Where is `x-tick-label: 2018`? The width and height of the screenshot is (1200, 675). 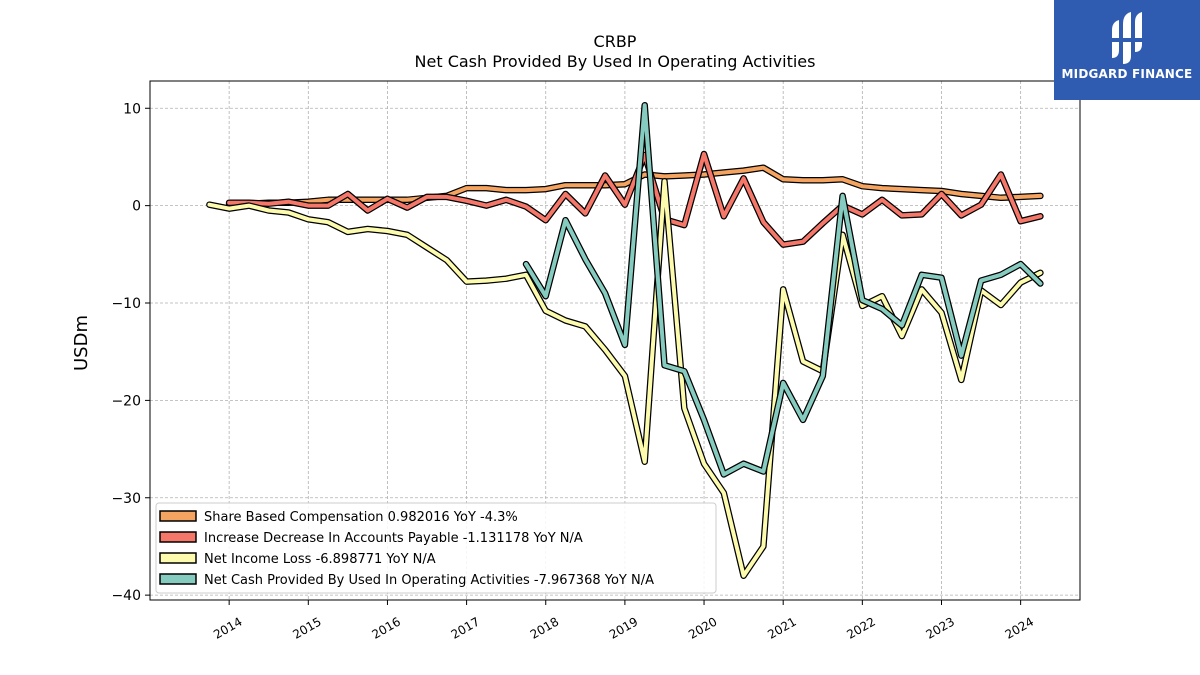 x-tick-label: 2018 is located at coordinates (544, 627).